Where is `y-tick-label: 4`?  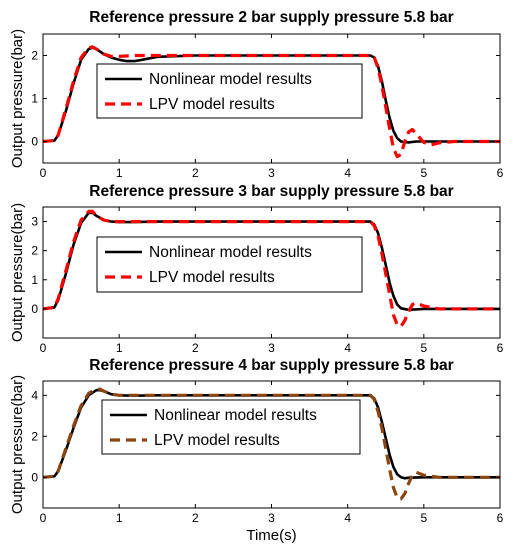 y-tick-label: 4 is located at coordinates (34, 395).